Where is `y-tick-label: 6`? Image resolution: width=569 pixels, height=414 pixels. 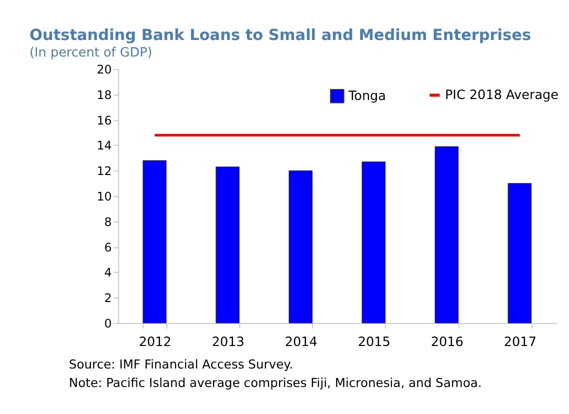 y-tick-label: 6 is located at coordinates (108, 247).